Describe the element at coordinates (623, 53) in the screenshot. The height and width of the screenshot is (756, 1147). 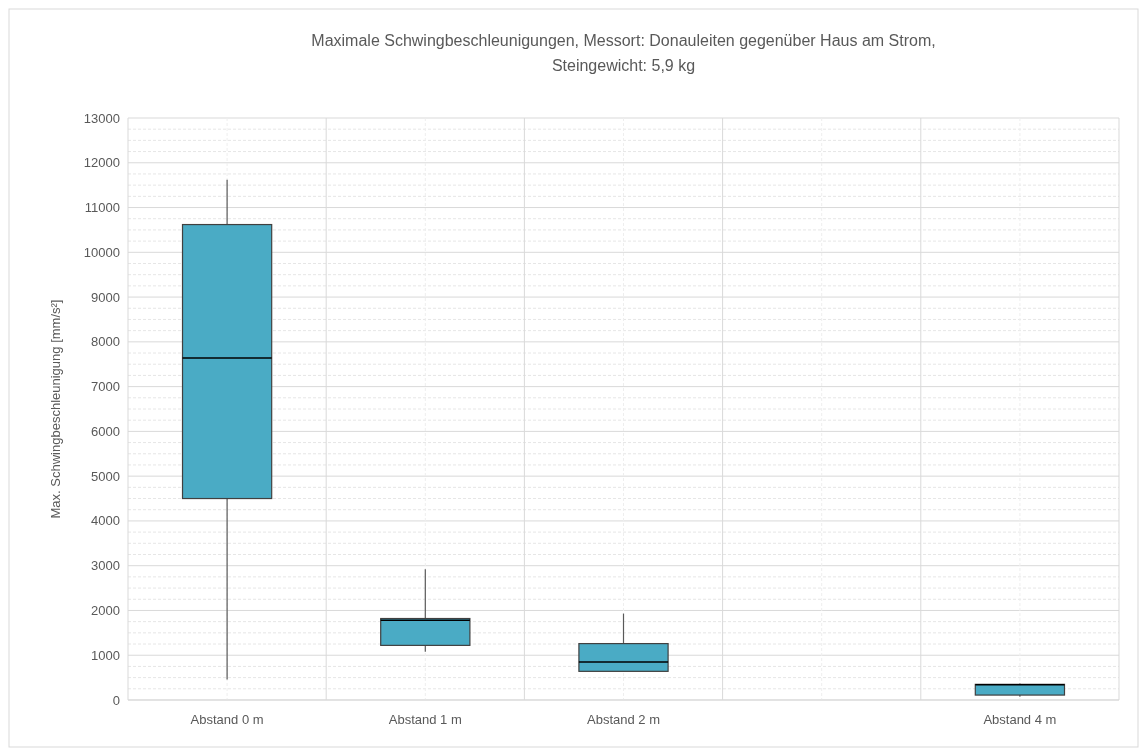
I see `chart-title: Maximale Schwingbeschleunigungen, Messort: Donauleiten gegenüber Haus am Strom, Steingewicht: 5,9 kg` at that location.